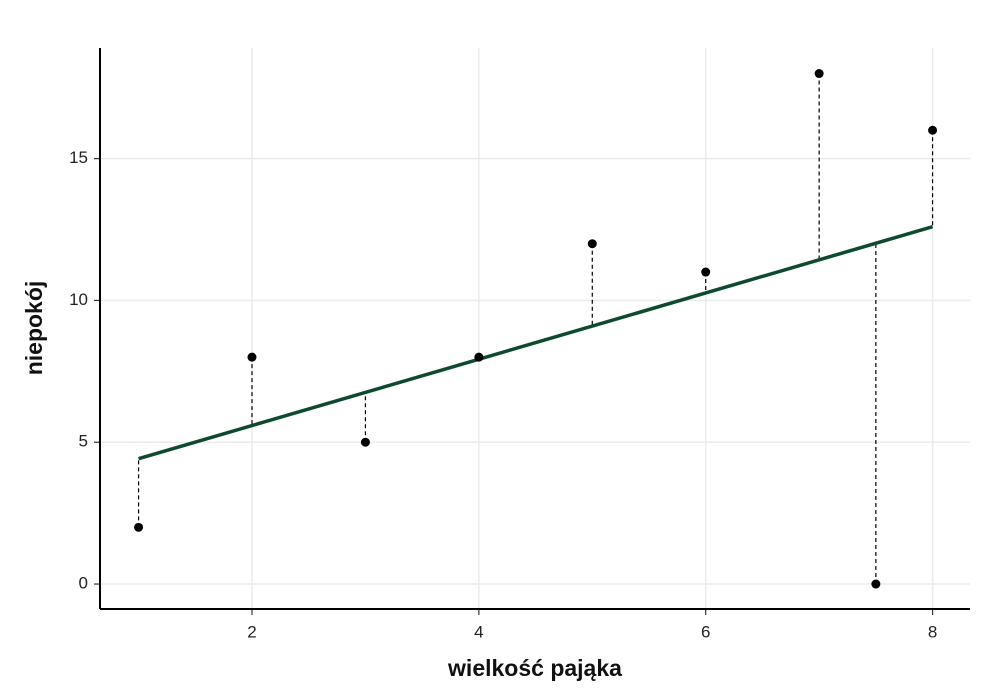 The width and height of the screenshot is (1000, 700). What do you see at coordinates (78, 157) in the screenshot?
I see `y-tick-label: 15` at bounding box center [78, 157].